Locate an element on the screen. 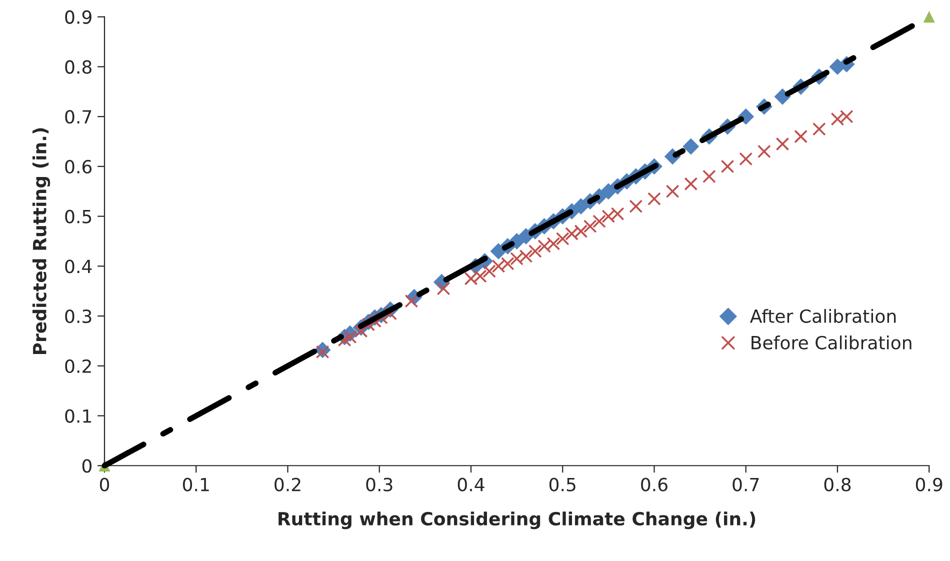 The height and width of the screenshot is (561, 950). x-tick-label: 0.4 is located at coordinates (471, 485).